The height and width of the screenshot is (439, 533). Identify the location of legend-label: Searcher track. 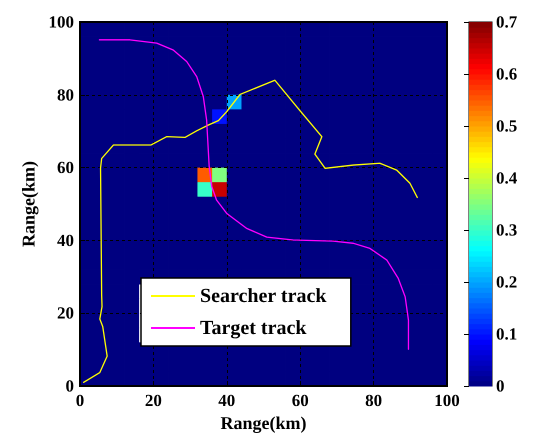
(264, 296).